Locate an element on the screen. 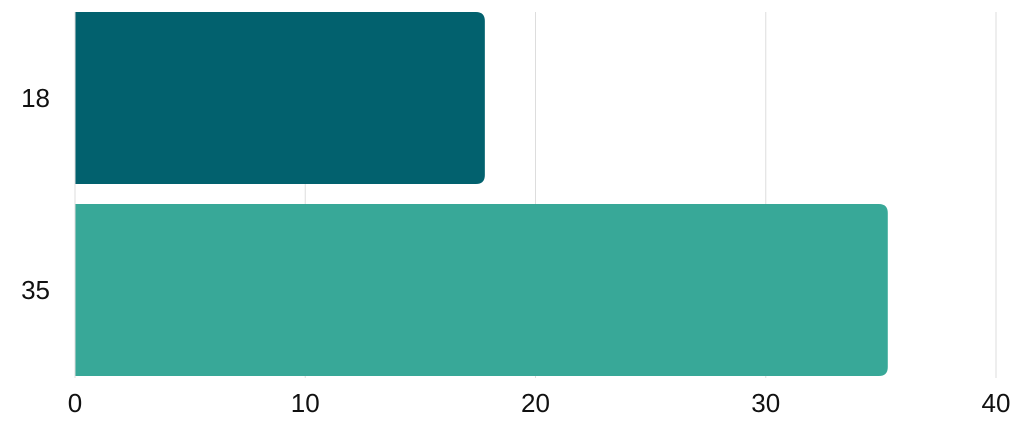 The image size is (1018, 423). x-tick-label: 40 is located at coordinates (996, 403).